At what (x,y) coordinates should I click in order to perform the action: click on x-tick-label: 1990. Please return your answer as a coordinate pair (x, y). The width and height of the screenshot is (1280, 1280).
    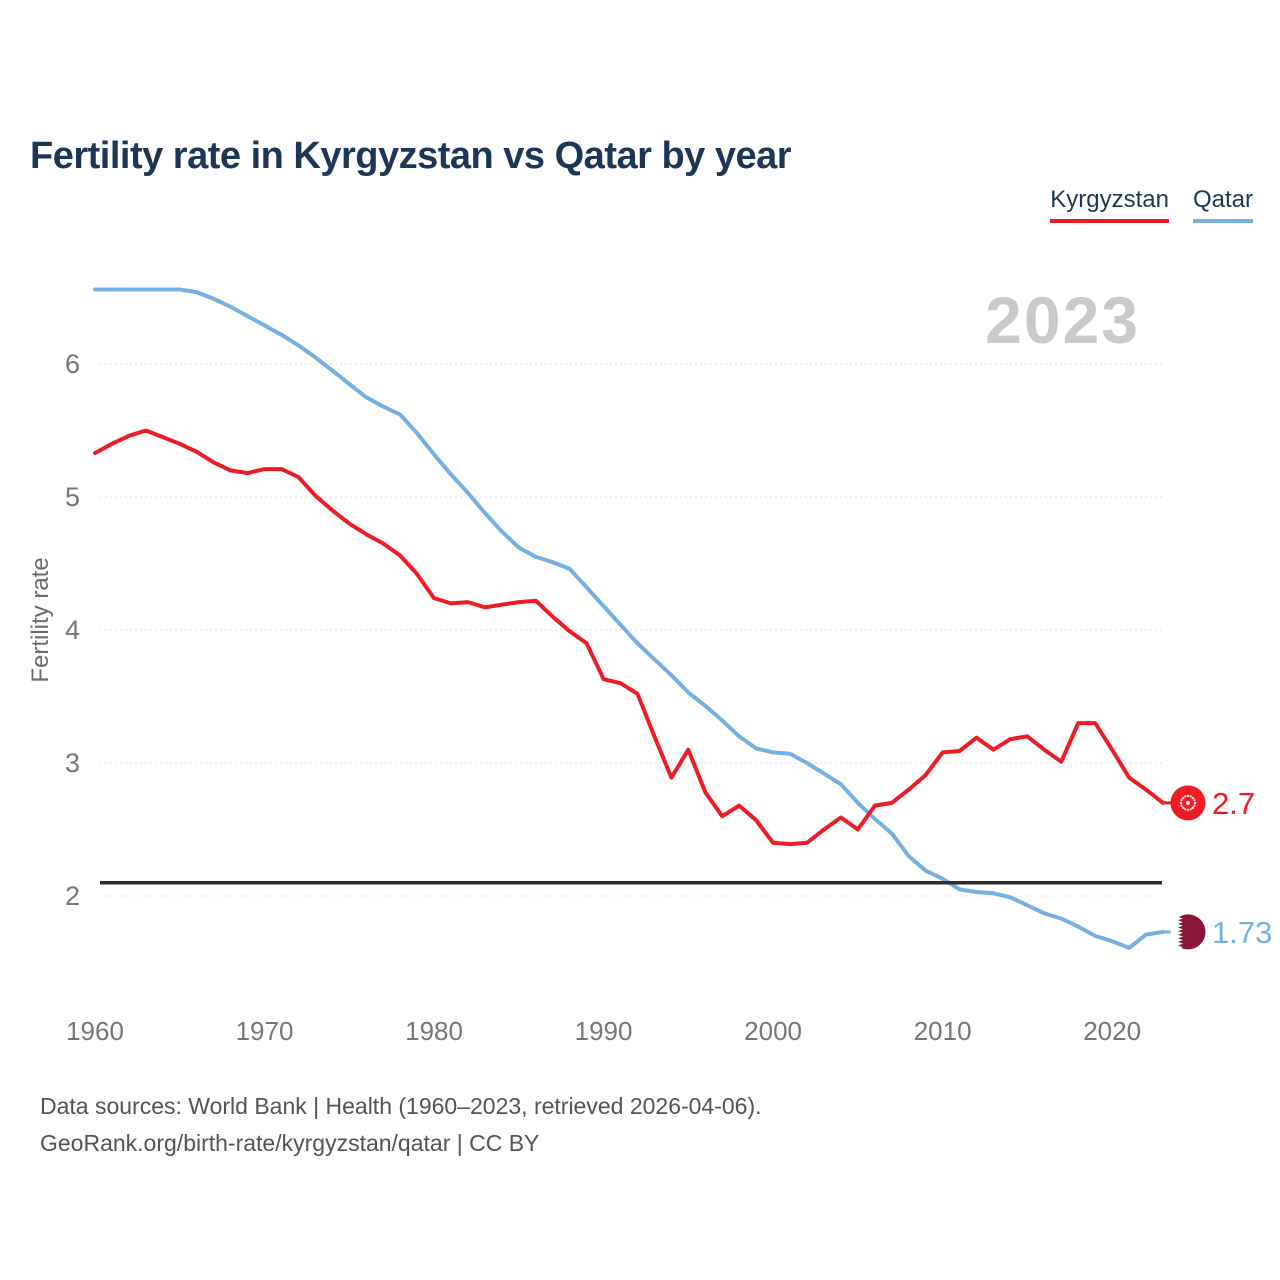
    Looking at the image, I should click on (604, 1031).